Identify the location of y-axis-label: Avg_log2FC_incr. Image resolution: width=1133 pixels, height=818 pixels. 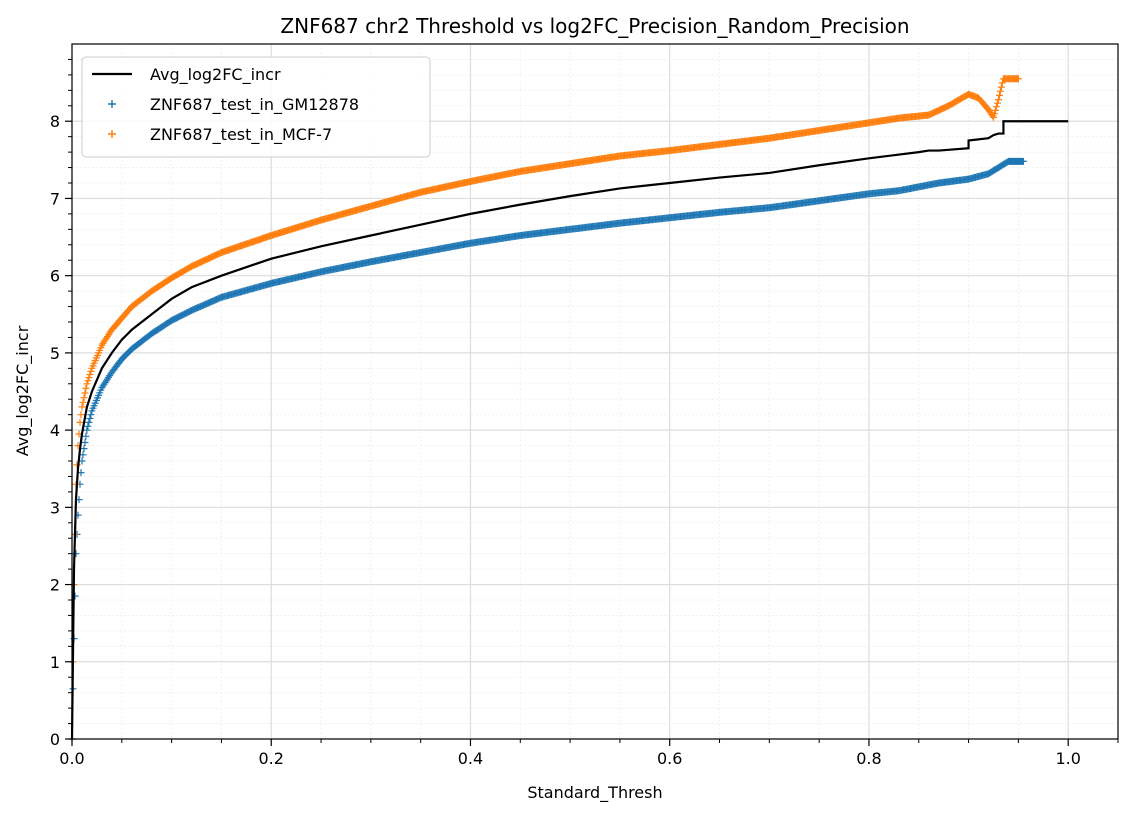
(23, 390).